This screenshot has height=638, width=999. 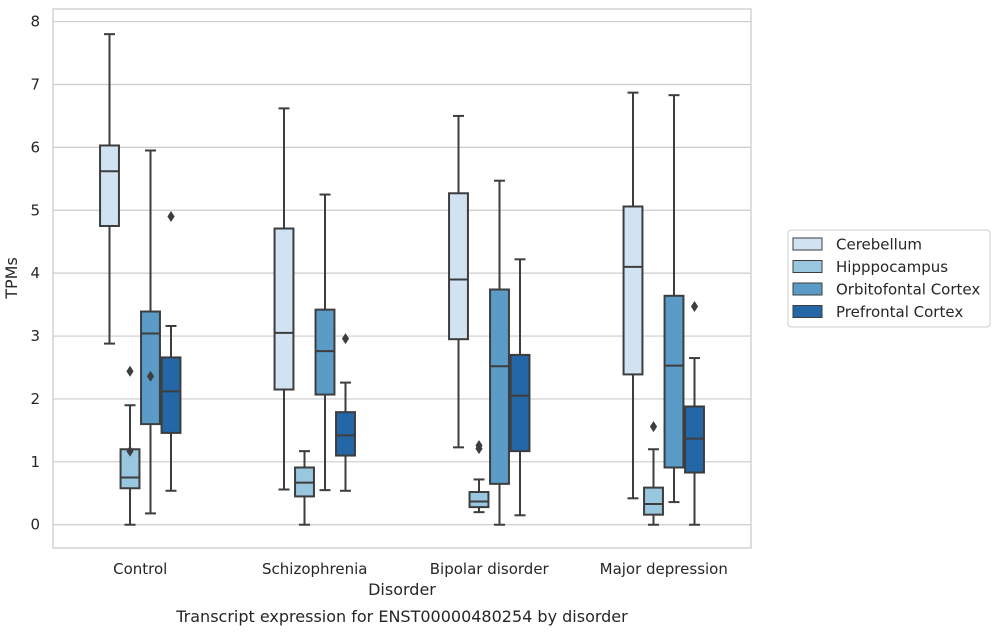 I want to click on y-tick-label: 3, so click(x=35, y=336).